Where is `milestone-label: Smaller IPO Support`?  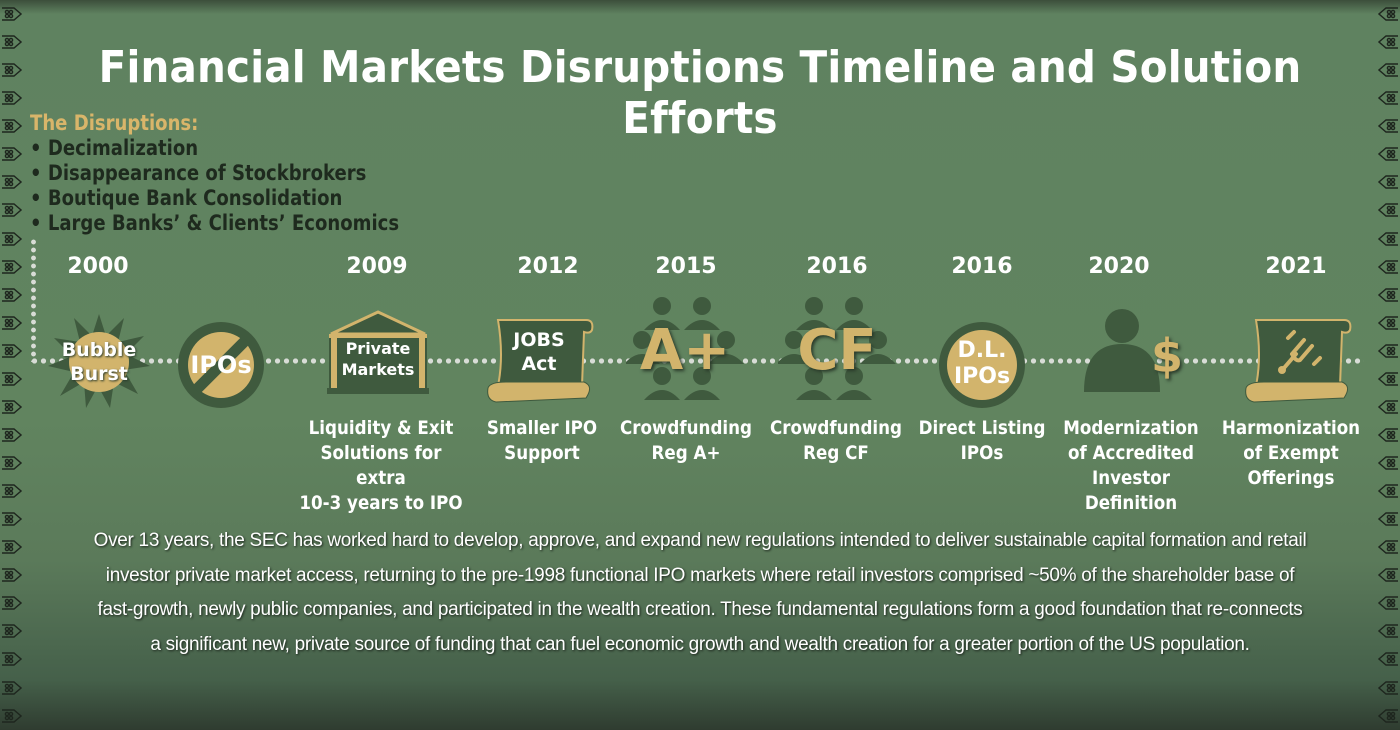 milestone-label: Smaller IPO Support is located at coordinates (542, 440).